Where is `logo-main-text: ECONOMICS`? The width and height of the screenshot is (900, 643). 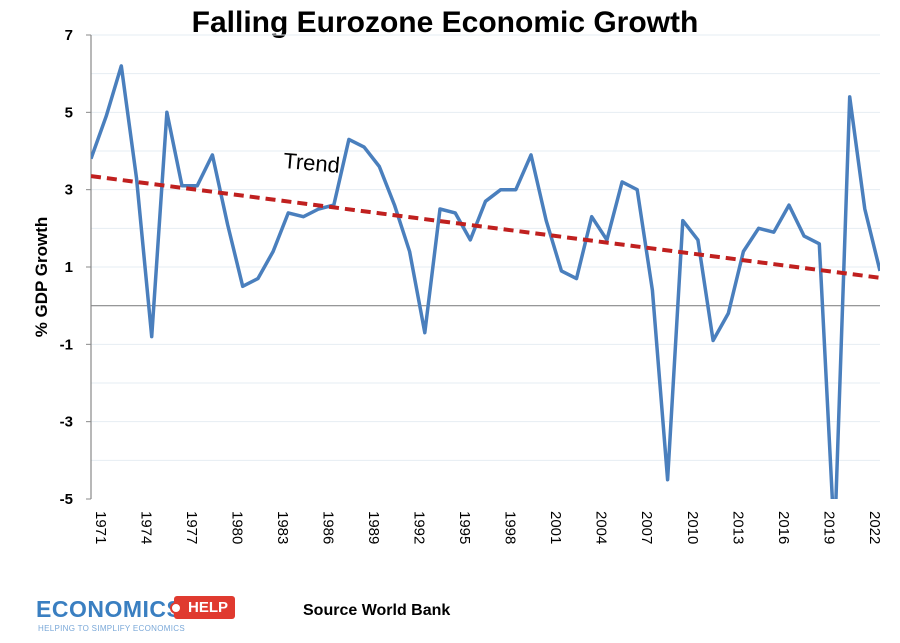
logo-main-text: ECONOMICS is located at coordinates (109, 609).